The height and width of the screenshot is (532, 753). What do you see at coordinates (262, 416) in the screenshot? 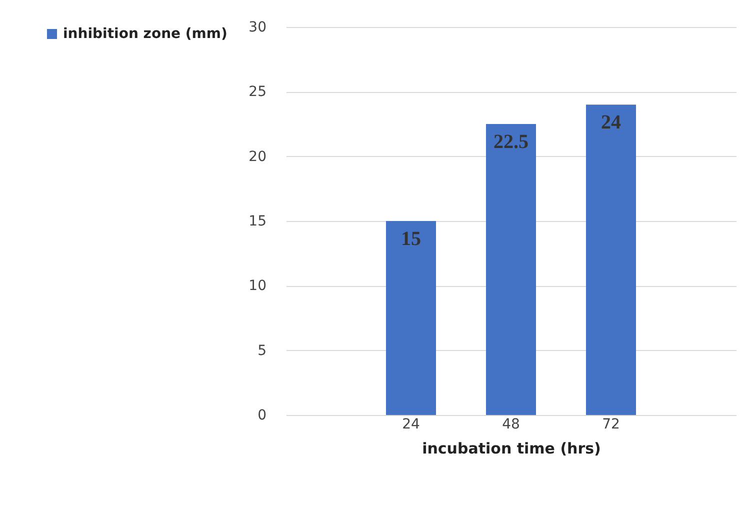
I see `y-tick-label: 0` at bounding box center [262, 416].